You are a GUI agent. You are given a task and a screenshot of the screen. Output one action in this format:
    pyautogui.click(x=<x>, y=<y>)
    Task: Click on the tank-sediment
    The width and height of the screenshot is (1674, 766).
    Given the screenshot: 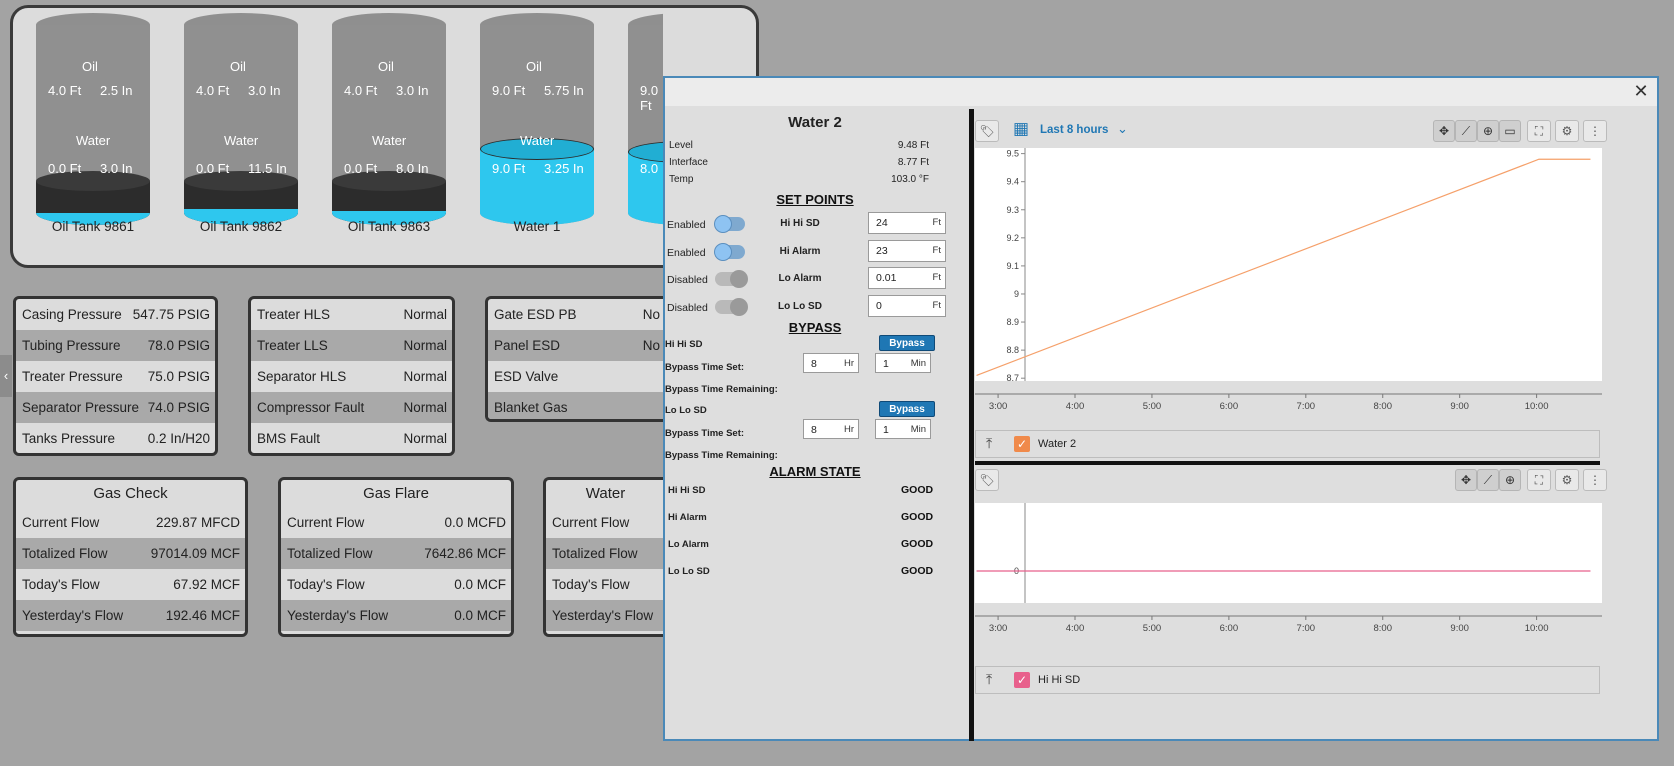 What is the action you would take?
    pyautogui.click(x=241, y=198)
    